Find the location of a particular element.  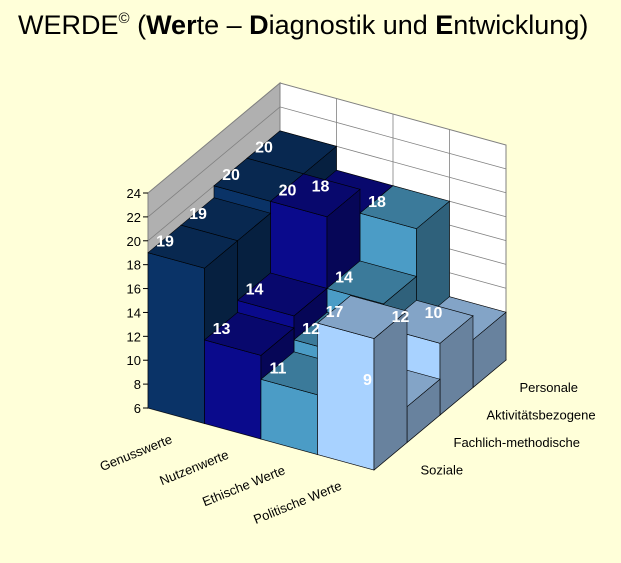

title-bold-1: Wer is located at coordinates (171, 25).